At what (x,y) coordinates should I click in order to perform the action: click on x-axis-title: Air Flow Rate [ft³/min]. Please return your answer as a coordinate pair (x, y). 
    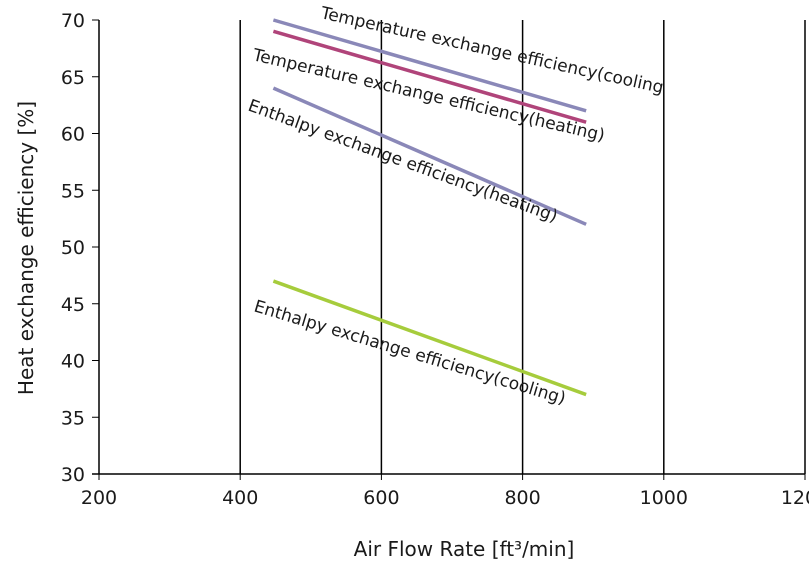
    Looking at the image, I should click on (464, 549).